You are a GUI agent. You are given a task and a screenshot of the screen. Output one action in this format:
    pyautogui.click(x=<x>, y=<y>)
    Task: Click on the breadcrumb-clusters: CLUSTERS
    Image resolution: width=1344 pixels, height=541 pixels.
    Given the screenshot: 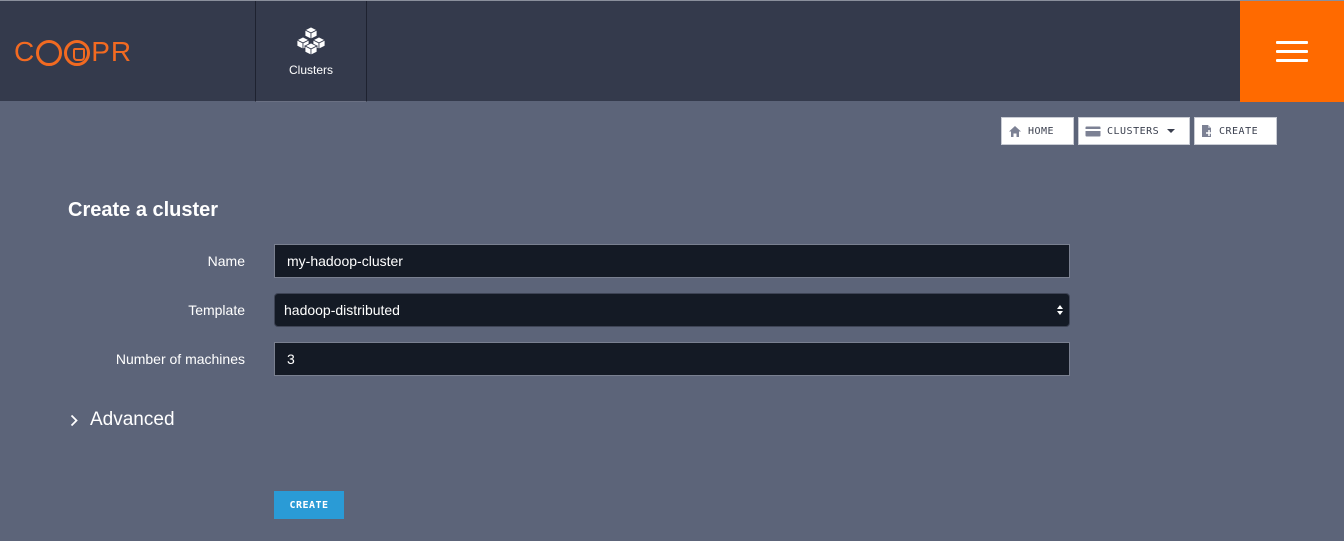 What is the action you would take?
    pyautogui.click(x=1134, y=131)
    